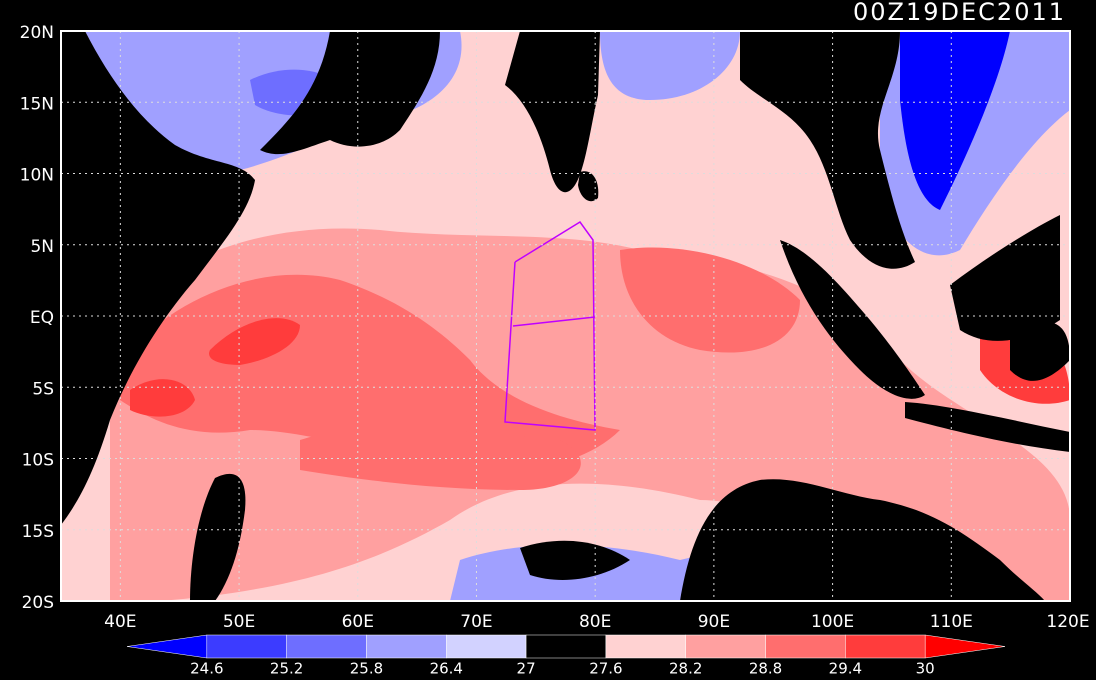 The height and width of the screenshot is (680, 1096). What do you see at coordinates (925, 669) in the screenshot?
I see `colorbar-label: 30` at bounding box center [925, 669].